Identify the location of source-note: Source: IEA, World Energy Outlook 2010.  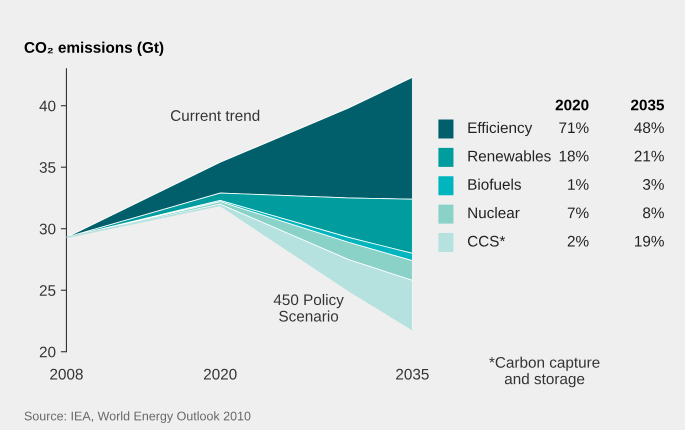
(137, 417).